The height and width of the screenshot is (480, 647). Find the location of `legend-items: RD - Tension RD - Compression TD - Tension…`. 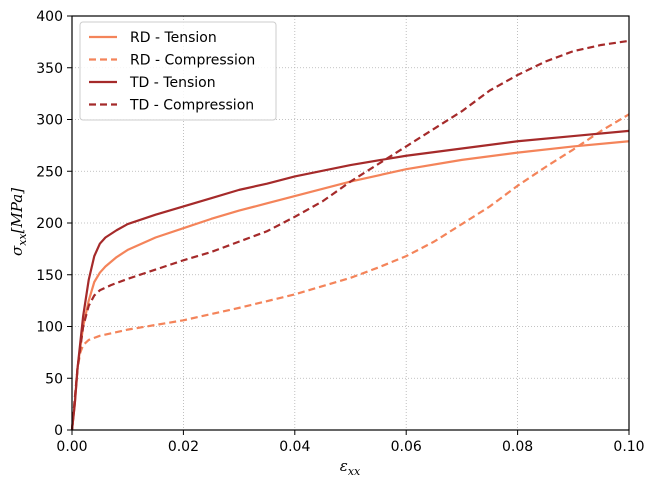

legend-items: RD - Tension RD - Compression TD - Tension… is located at coordinates (172, 72).